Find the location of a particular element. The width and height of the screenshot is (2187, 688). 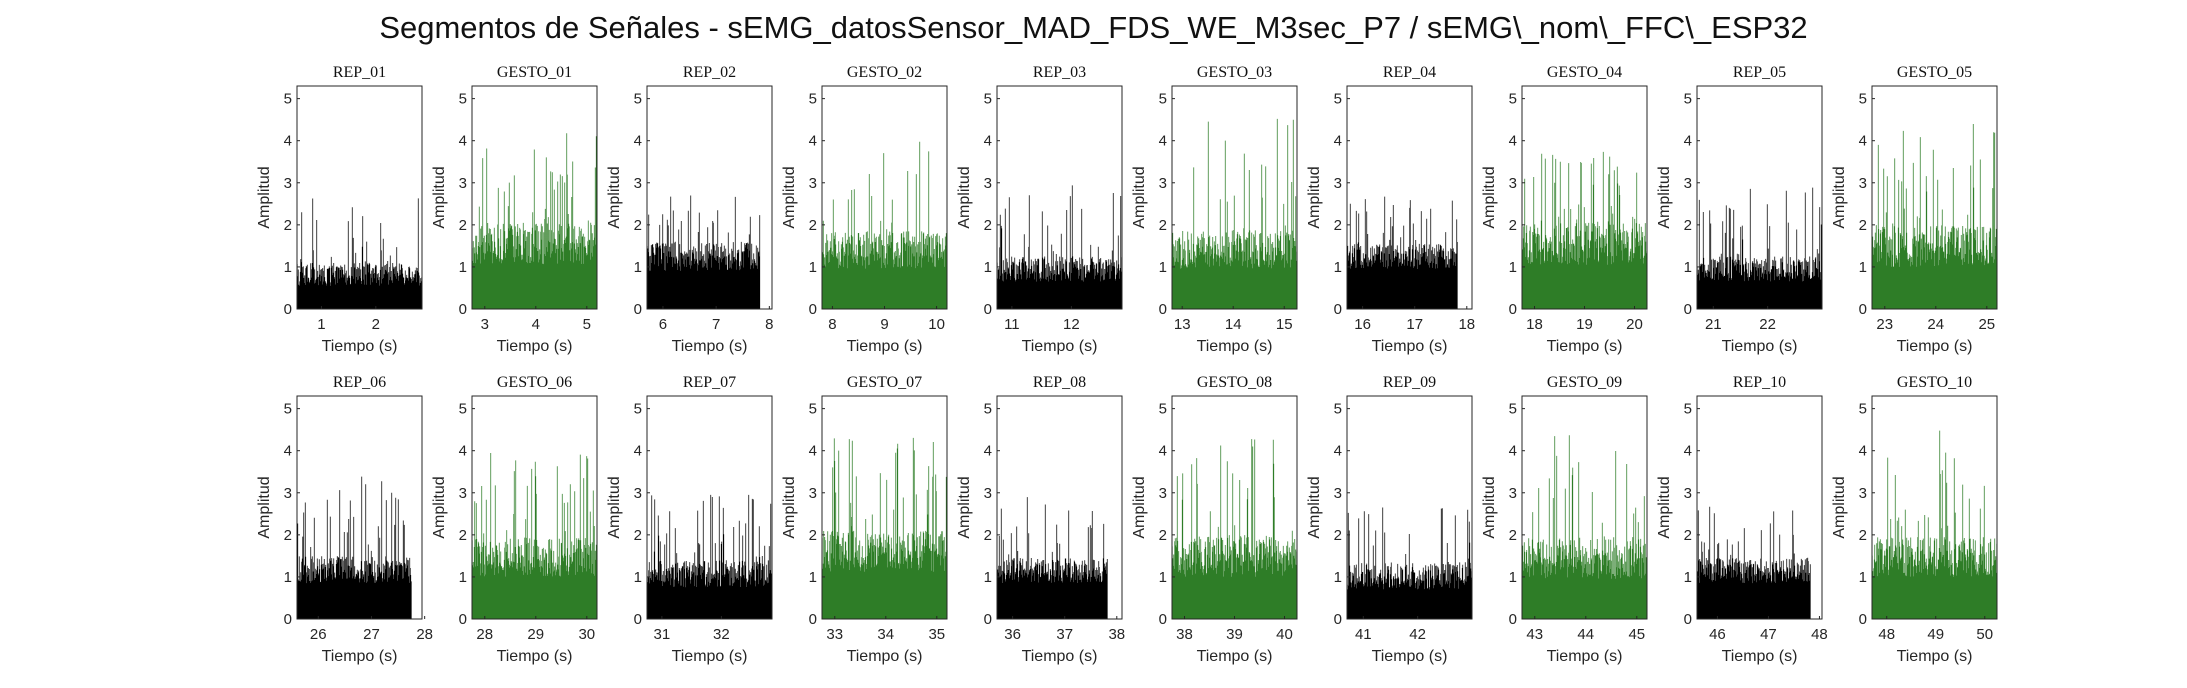

x-tick-label: 15 is located at coordinates (1284, 324).